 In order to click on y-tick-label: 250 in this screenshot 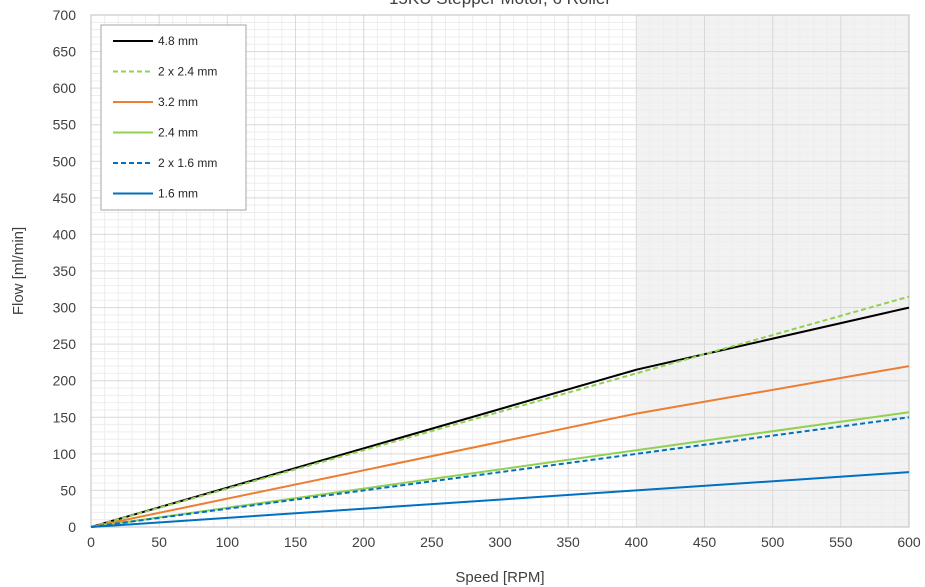, I will do `click(65, 344)`.